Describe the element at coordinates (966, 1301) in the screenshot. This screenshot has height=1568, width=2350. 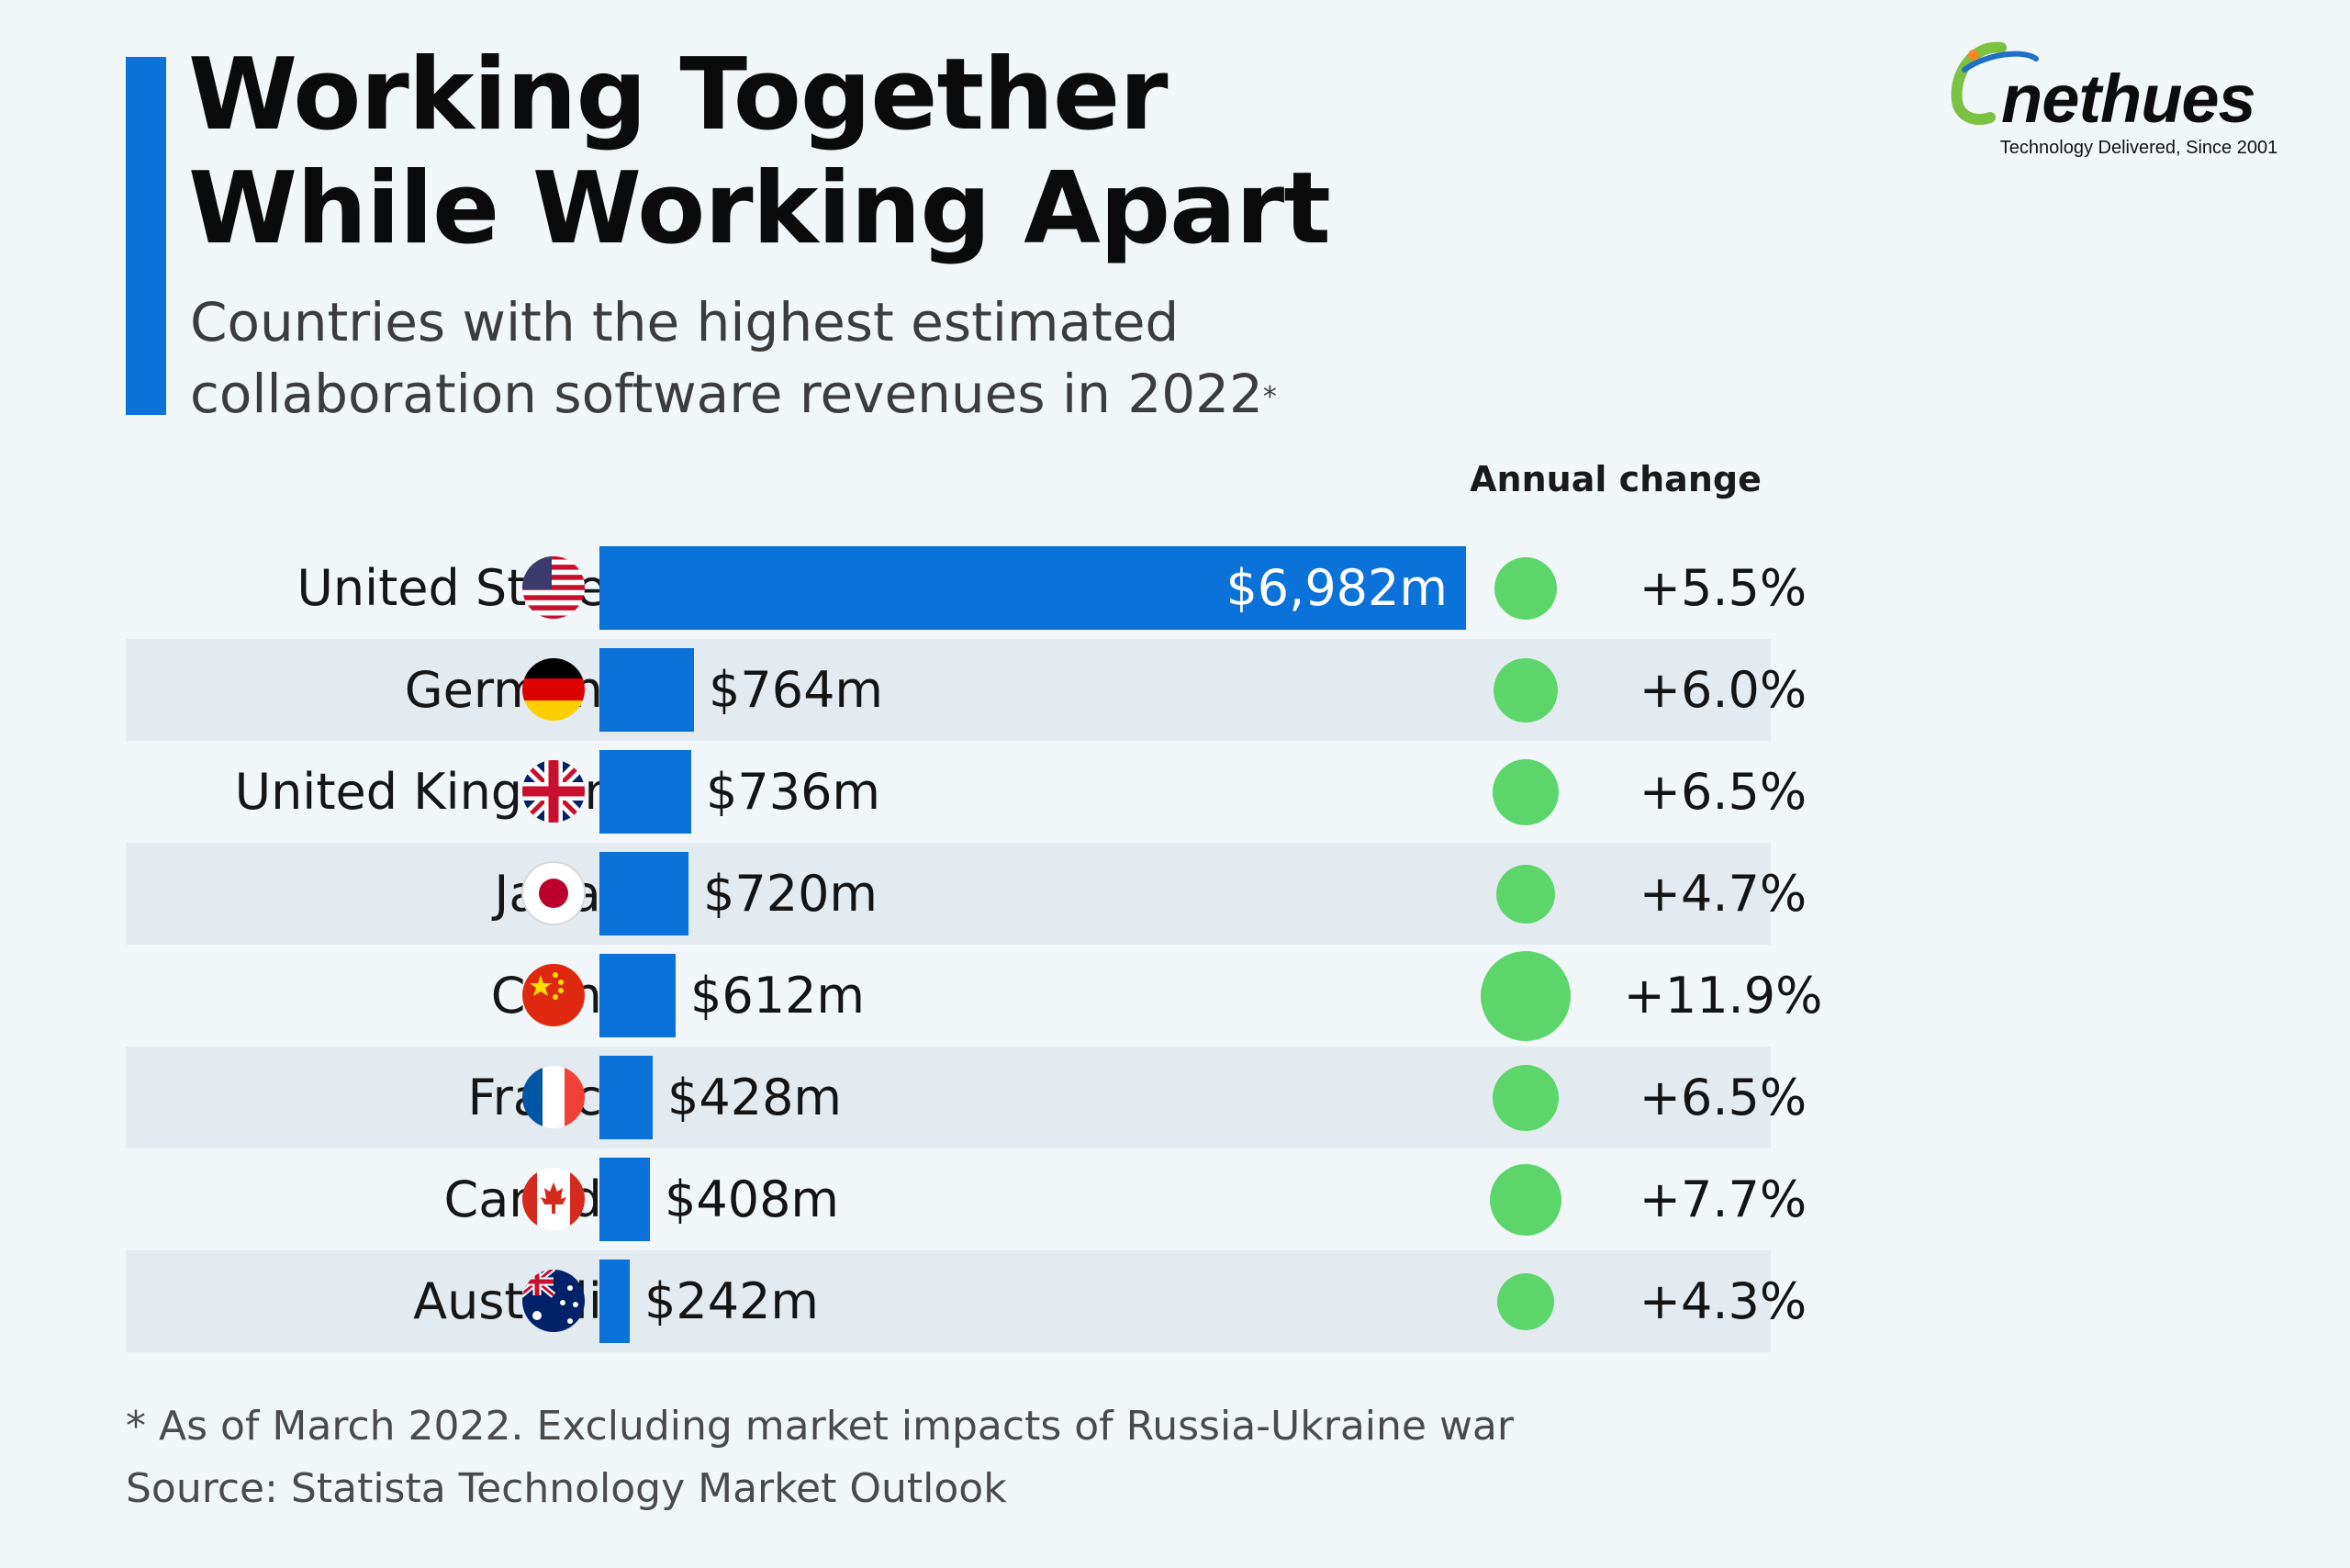
I see `chart-row: Australia$242m+4.3%` at that location.